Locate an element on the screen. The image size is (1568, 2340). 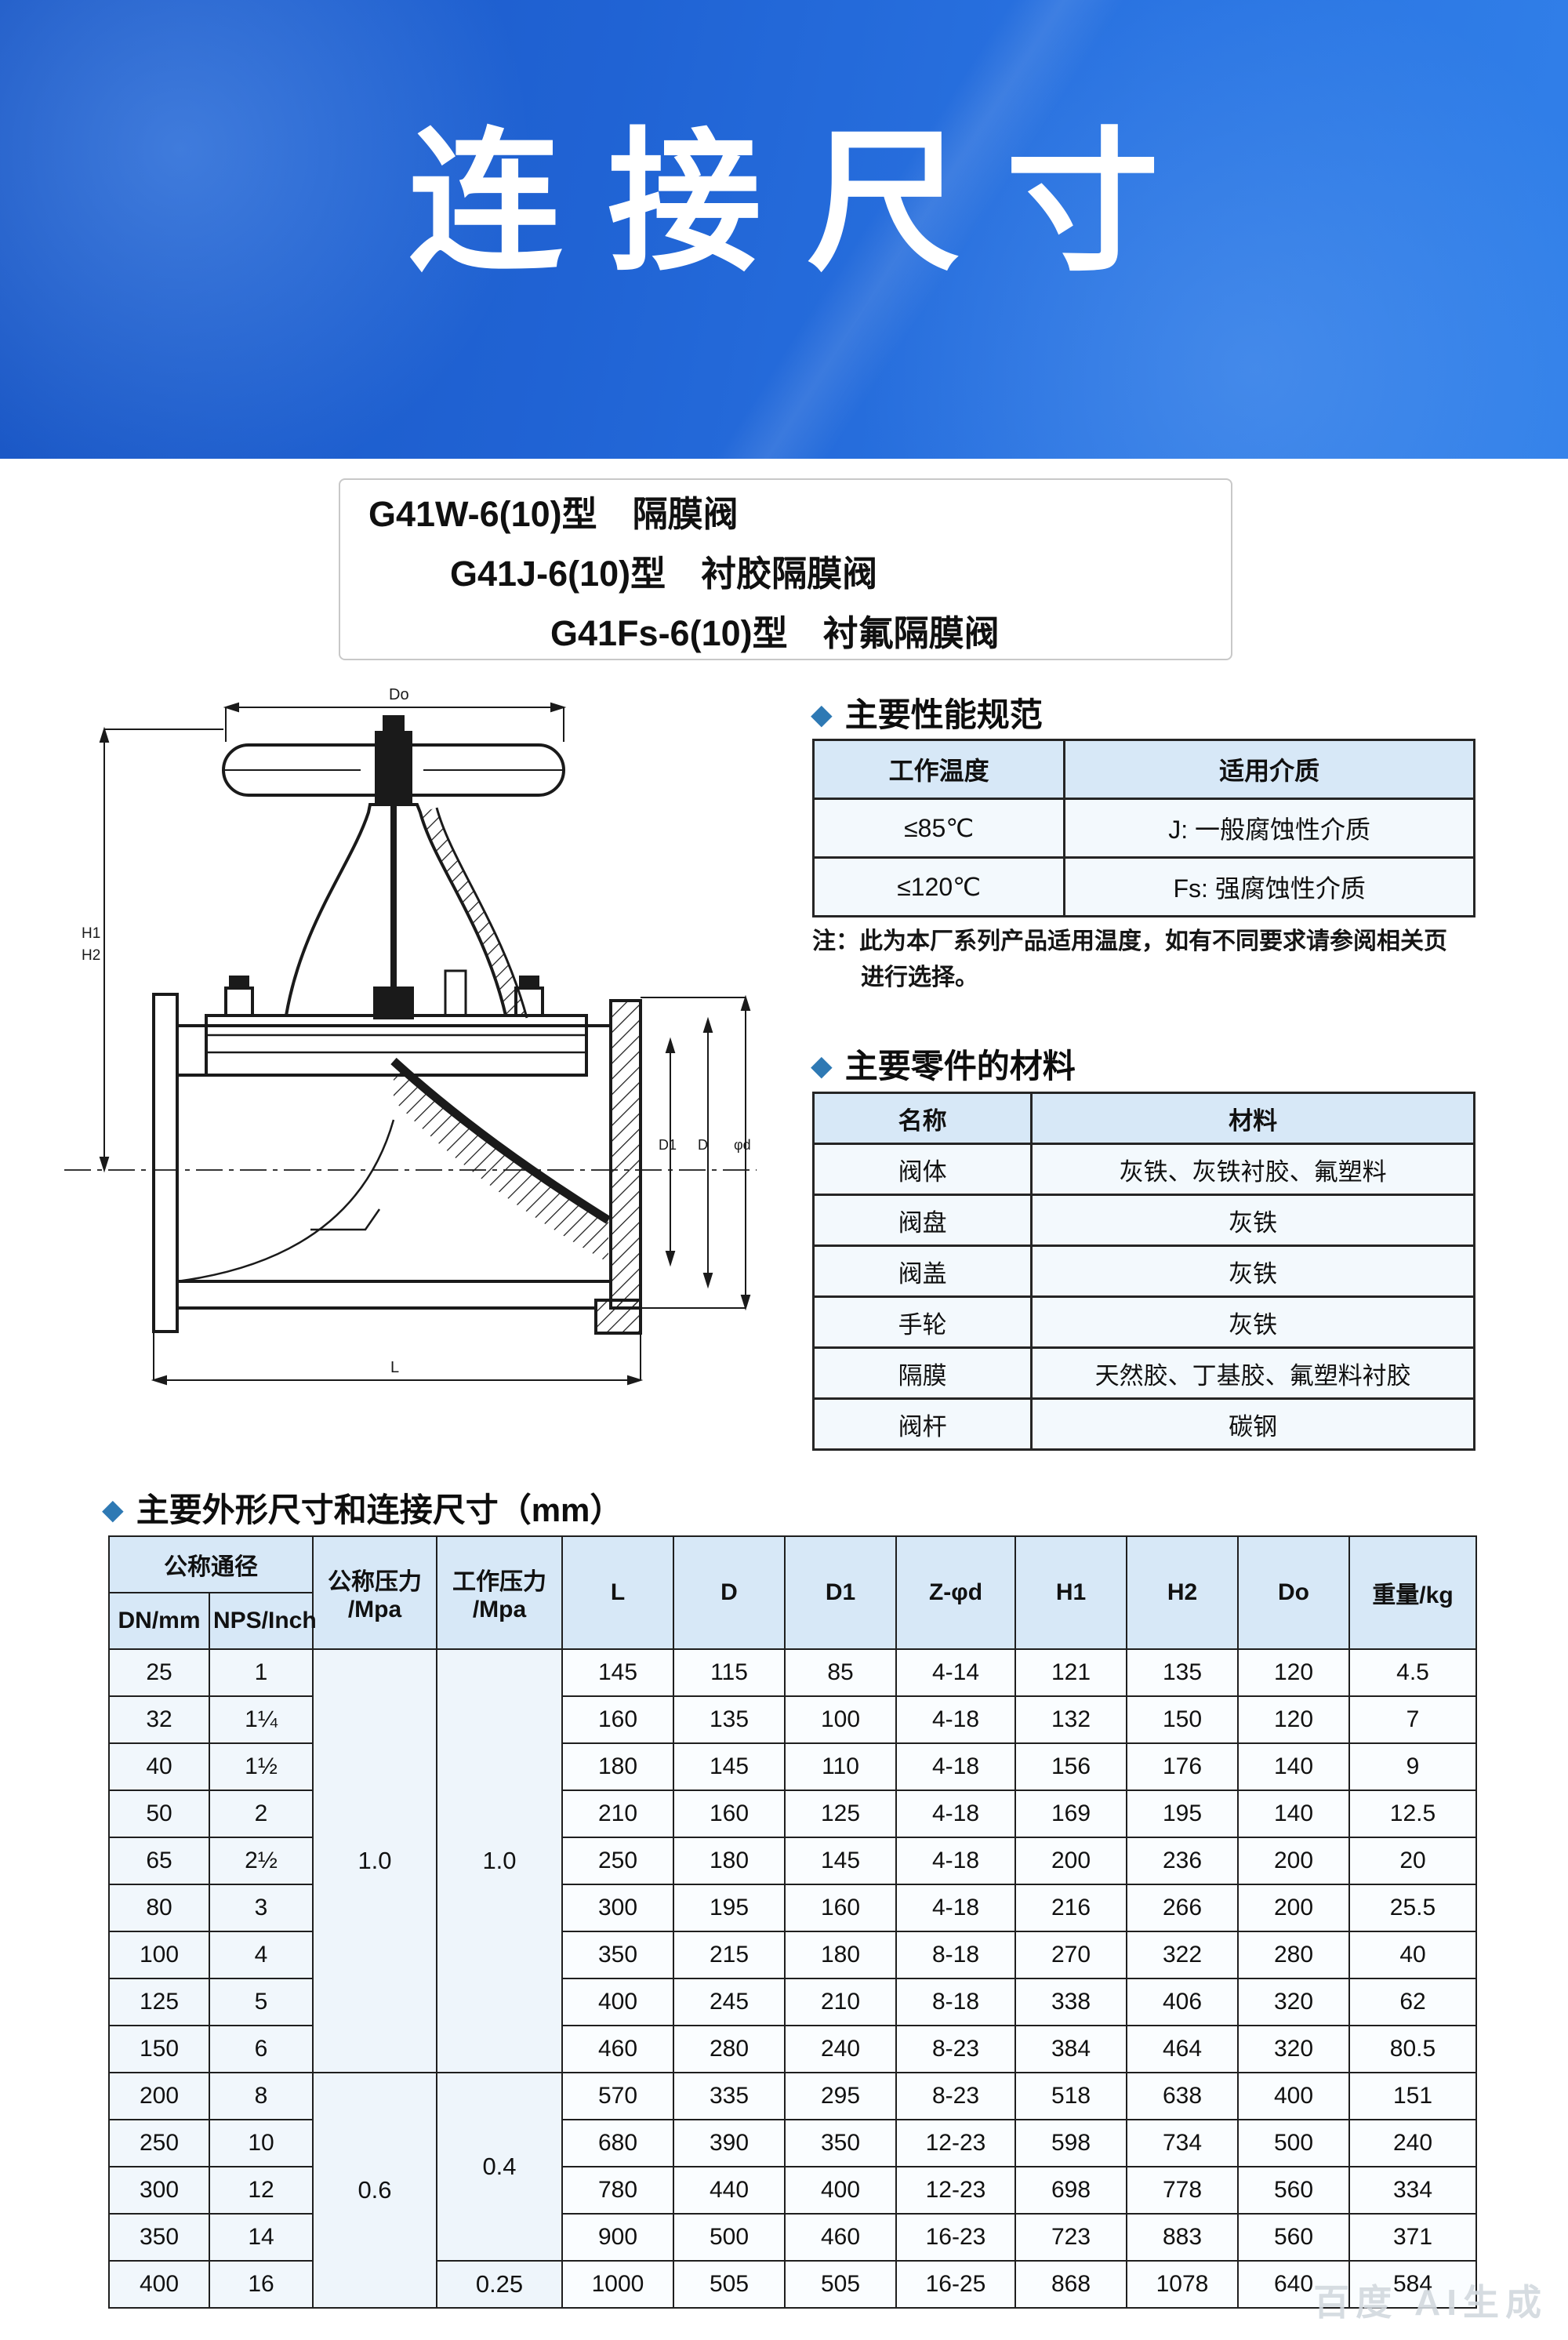
part-name: 隔膜 is located at coordinates (922, 1373).